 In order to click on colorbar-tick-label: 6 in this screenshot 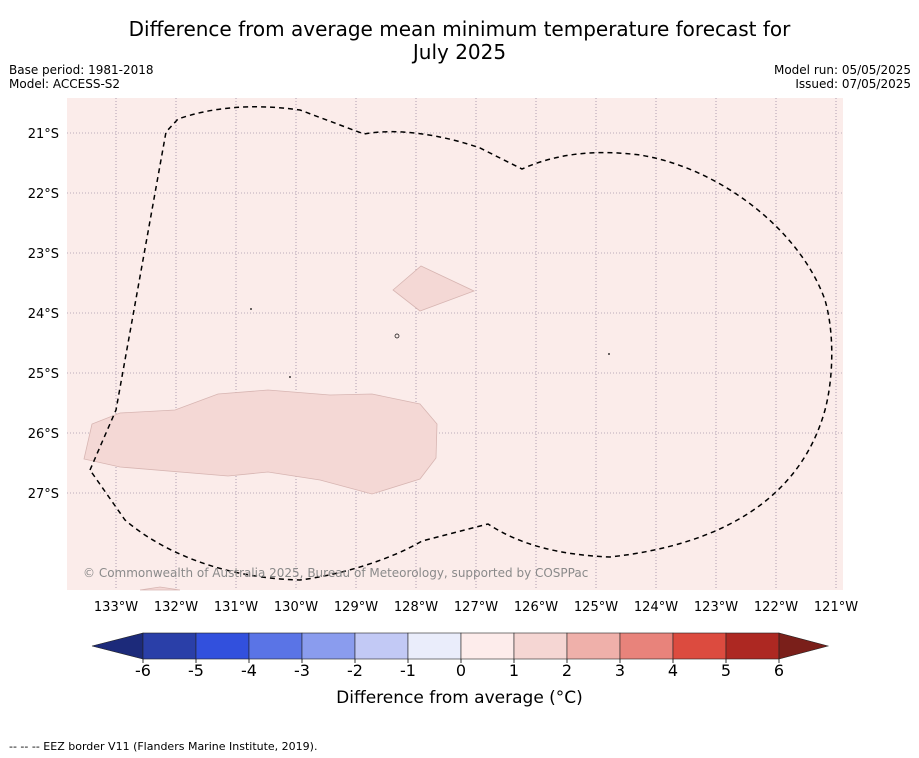, I will do `click(779, 670)`.